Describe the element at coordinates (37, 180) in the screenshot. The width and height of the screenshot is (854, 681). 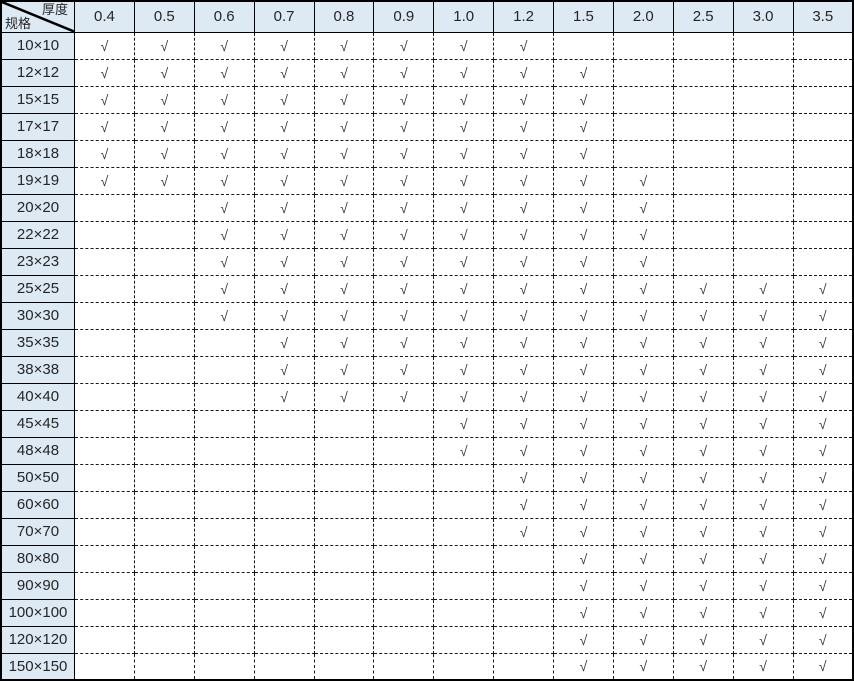
I see `spec-row-header: 19×19` at that location.